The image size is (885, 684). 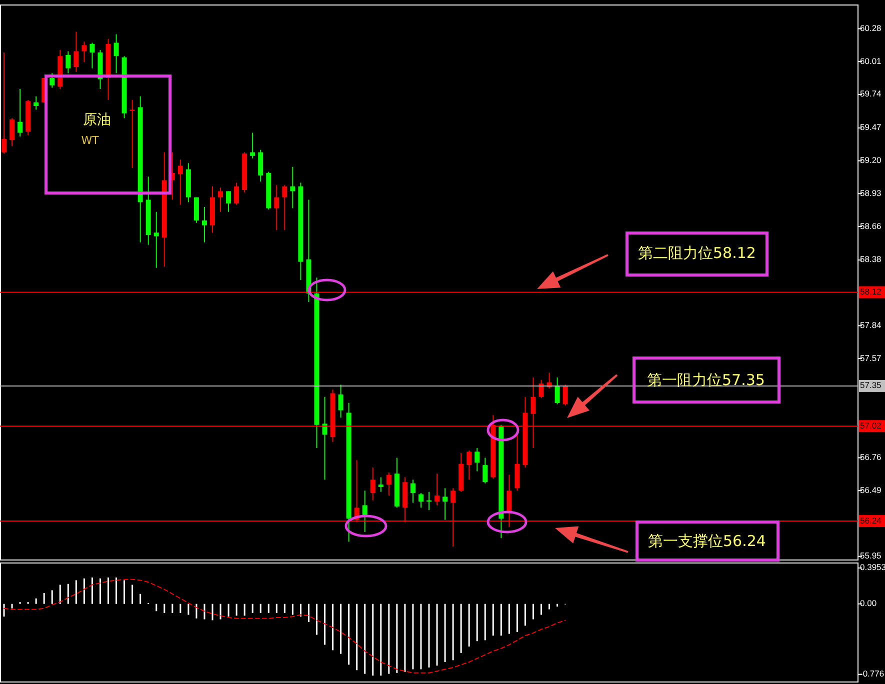 I want to click on annotation: 第二阻力位58.12, so click(x=697, y=253).